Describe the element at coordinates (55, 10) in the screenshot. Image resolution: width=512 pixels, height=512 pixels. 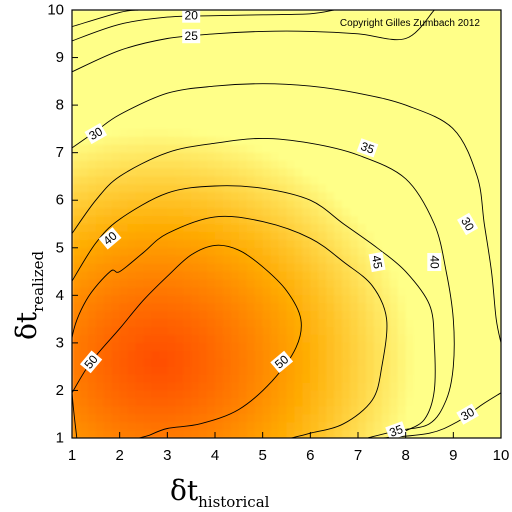
I see `y-tick-label: 10` at that location.